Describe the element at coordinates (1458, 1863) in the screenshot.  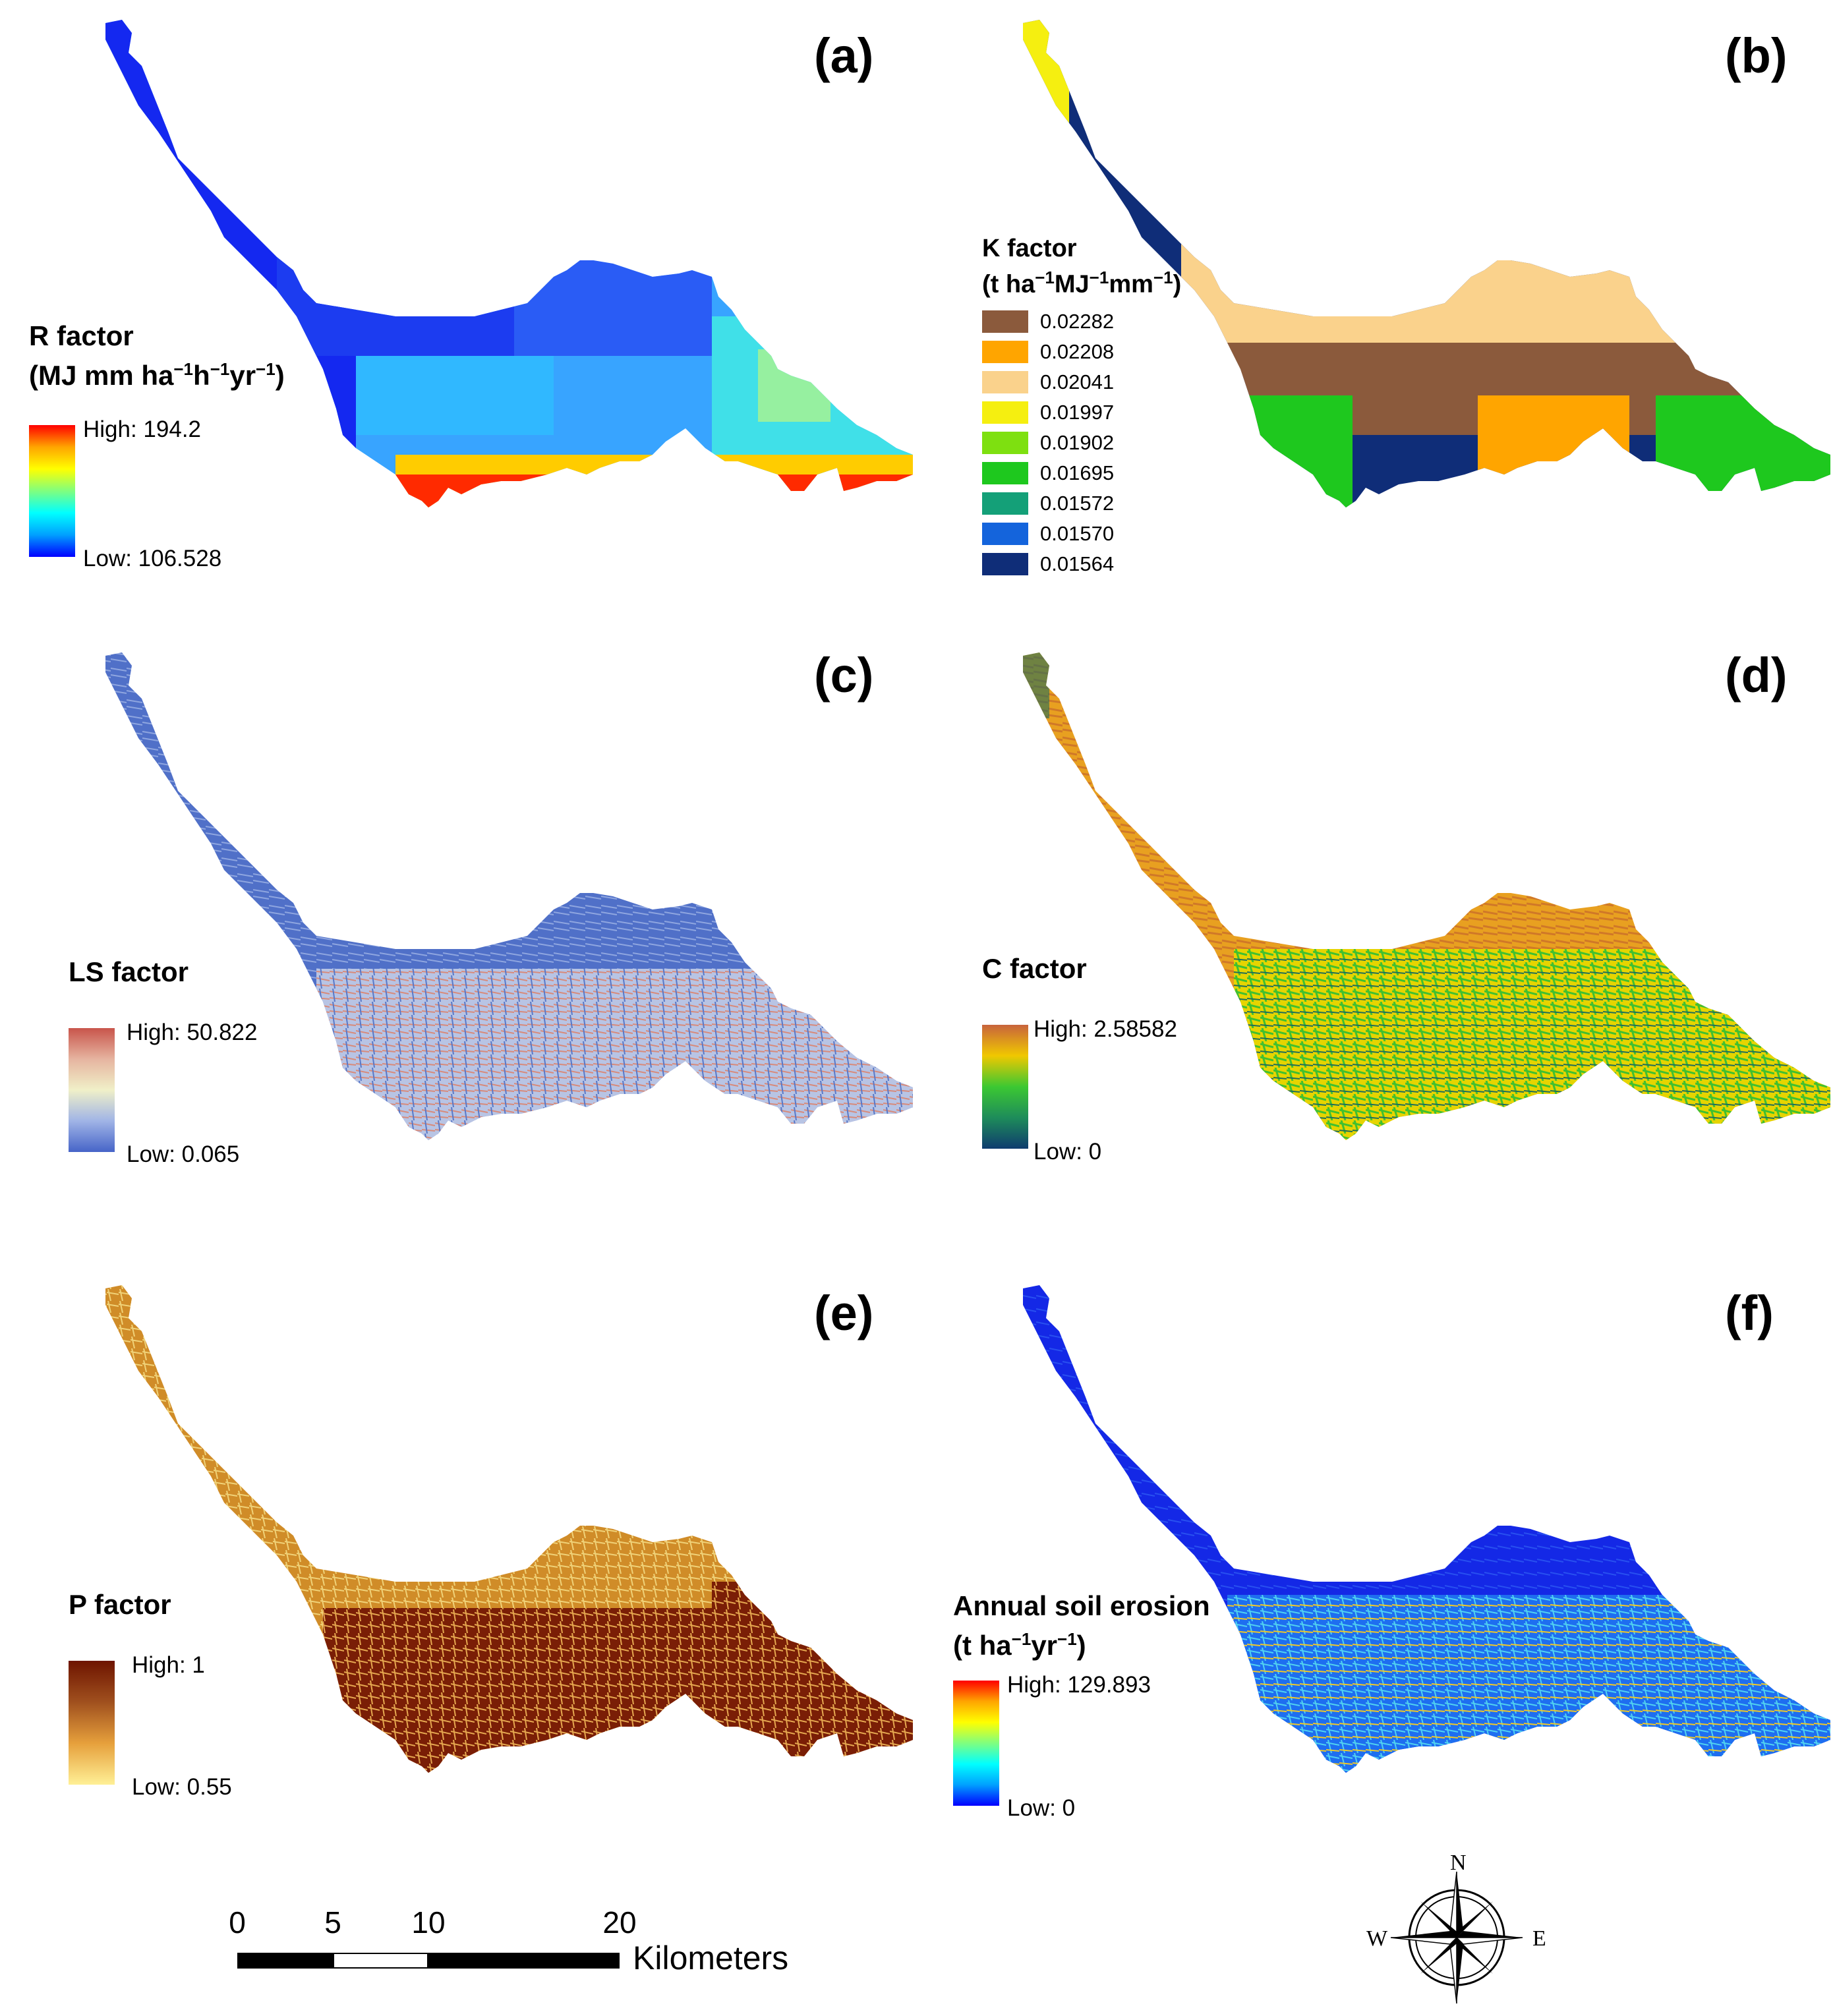
I see `compass-n: N` at that location.